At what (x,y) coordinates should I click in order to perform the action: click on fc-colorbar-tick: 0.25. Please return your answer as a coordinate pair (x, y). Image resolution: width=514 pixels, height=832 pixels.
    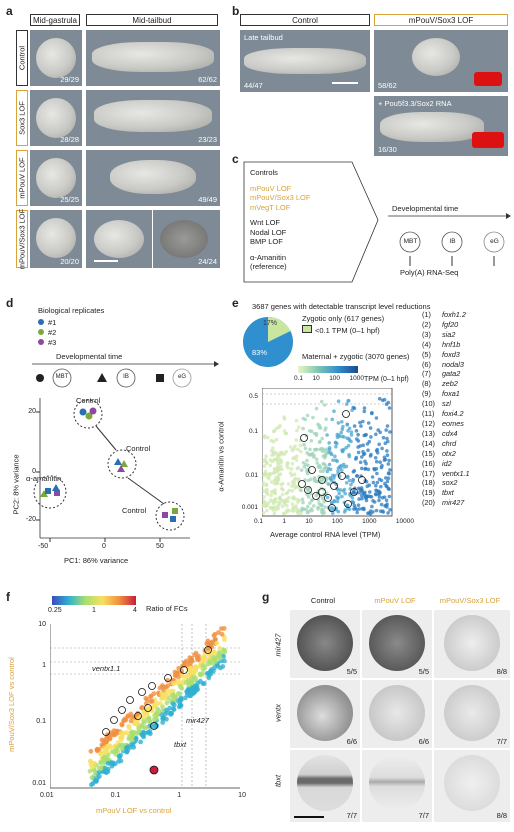
    Looking at the image, I should click on (55, 610).